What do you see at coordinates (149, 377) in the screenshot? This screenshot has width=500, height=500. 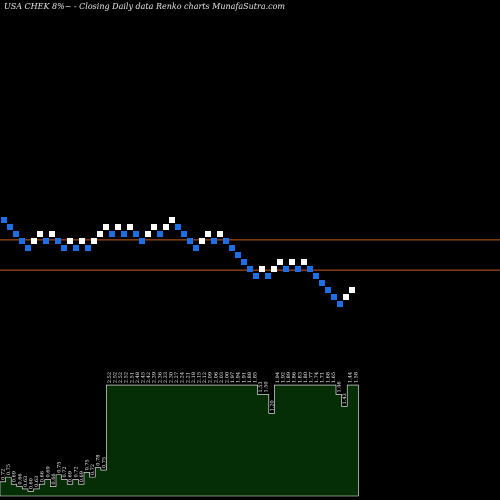 I see `volume-label: 2.42` at bounding box center [149, 377].